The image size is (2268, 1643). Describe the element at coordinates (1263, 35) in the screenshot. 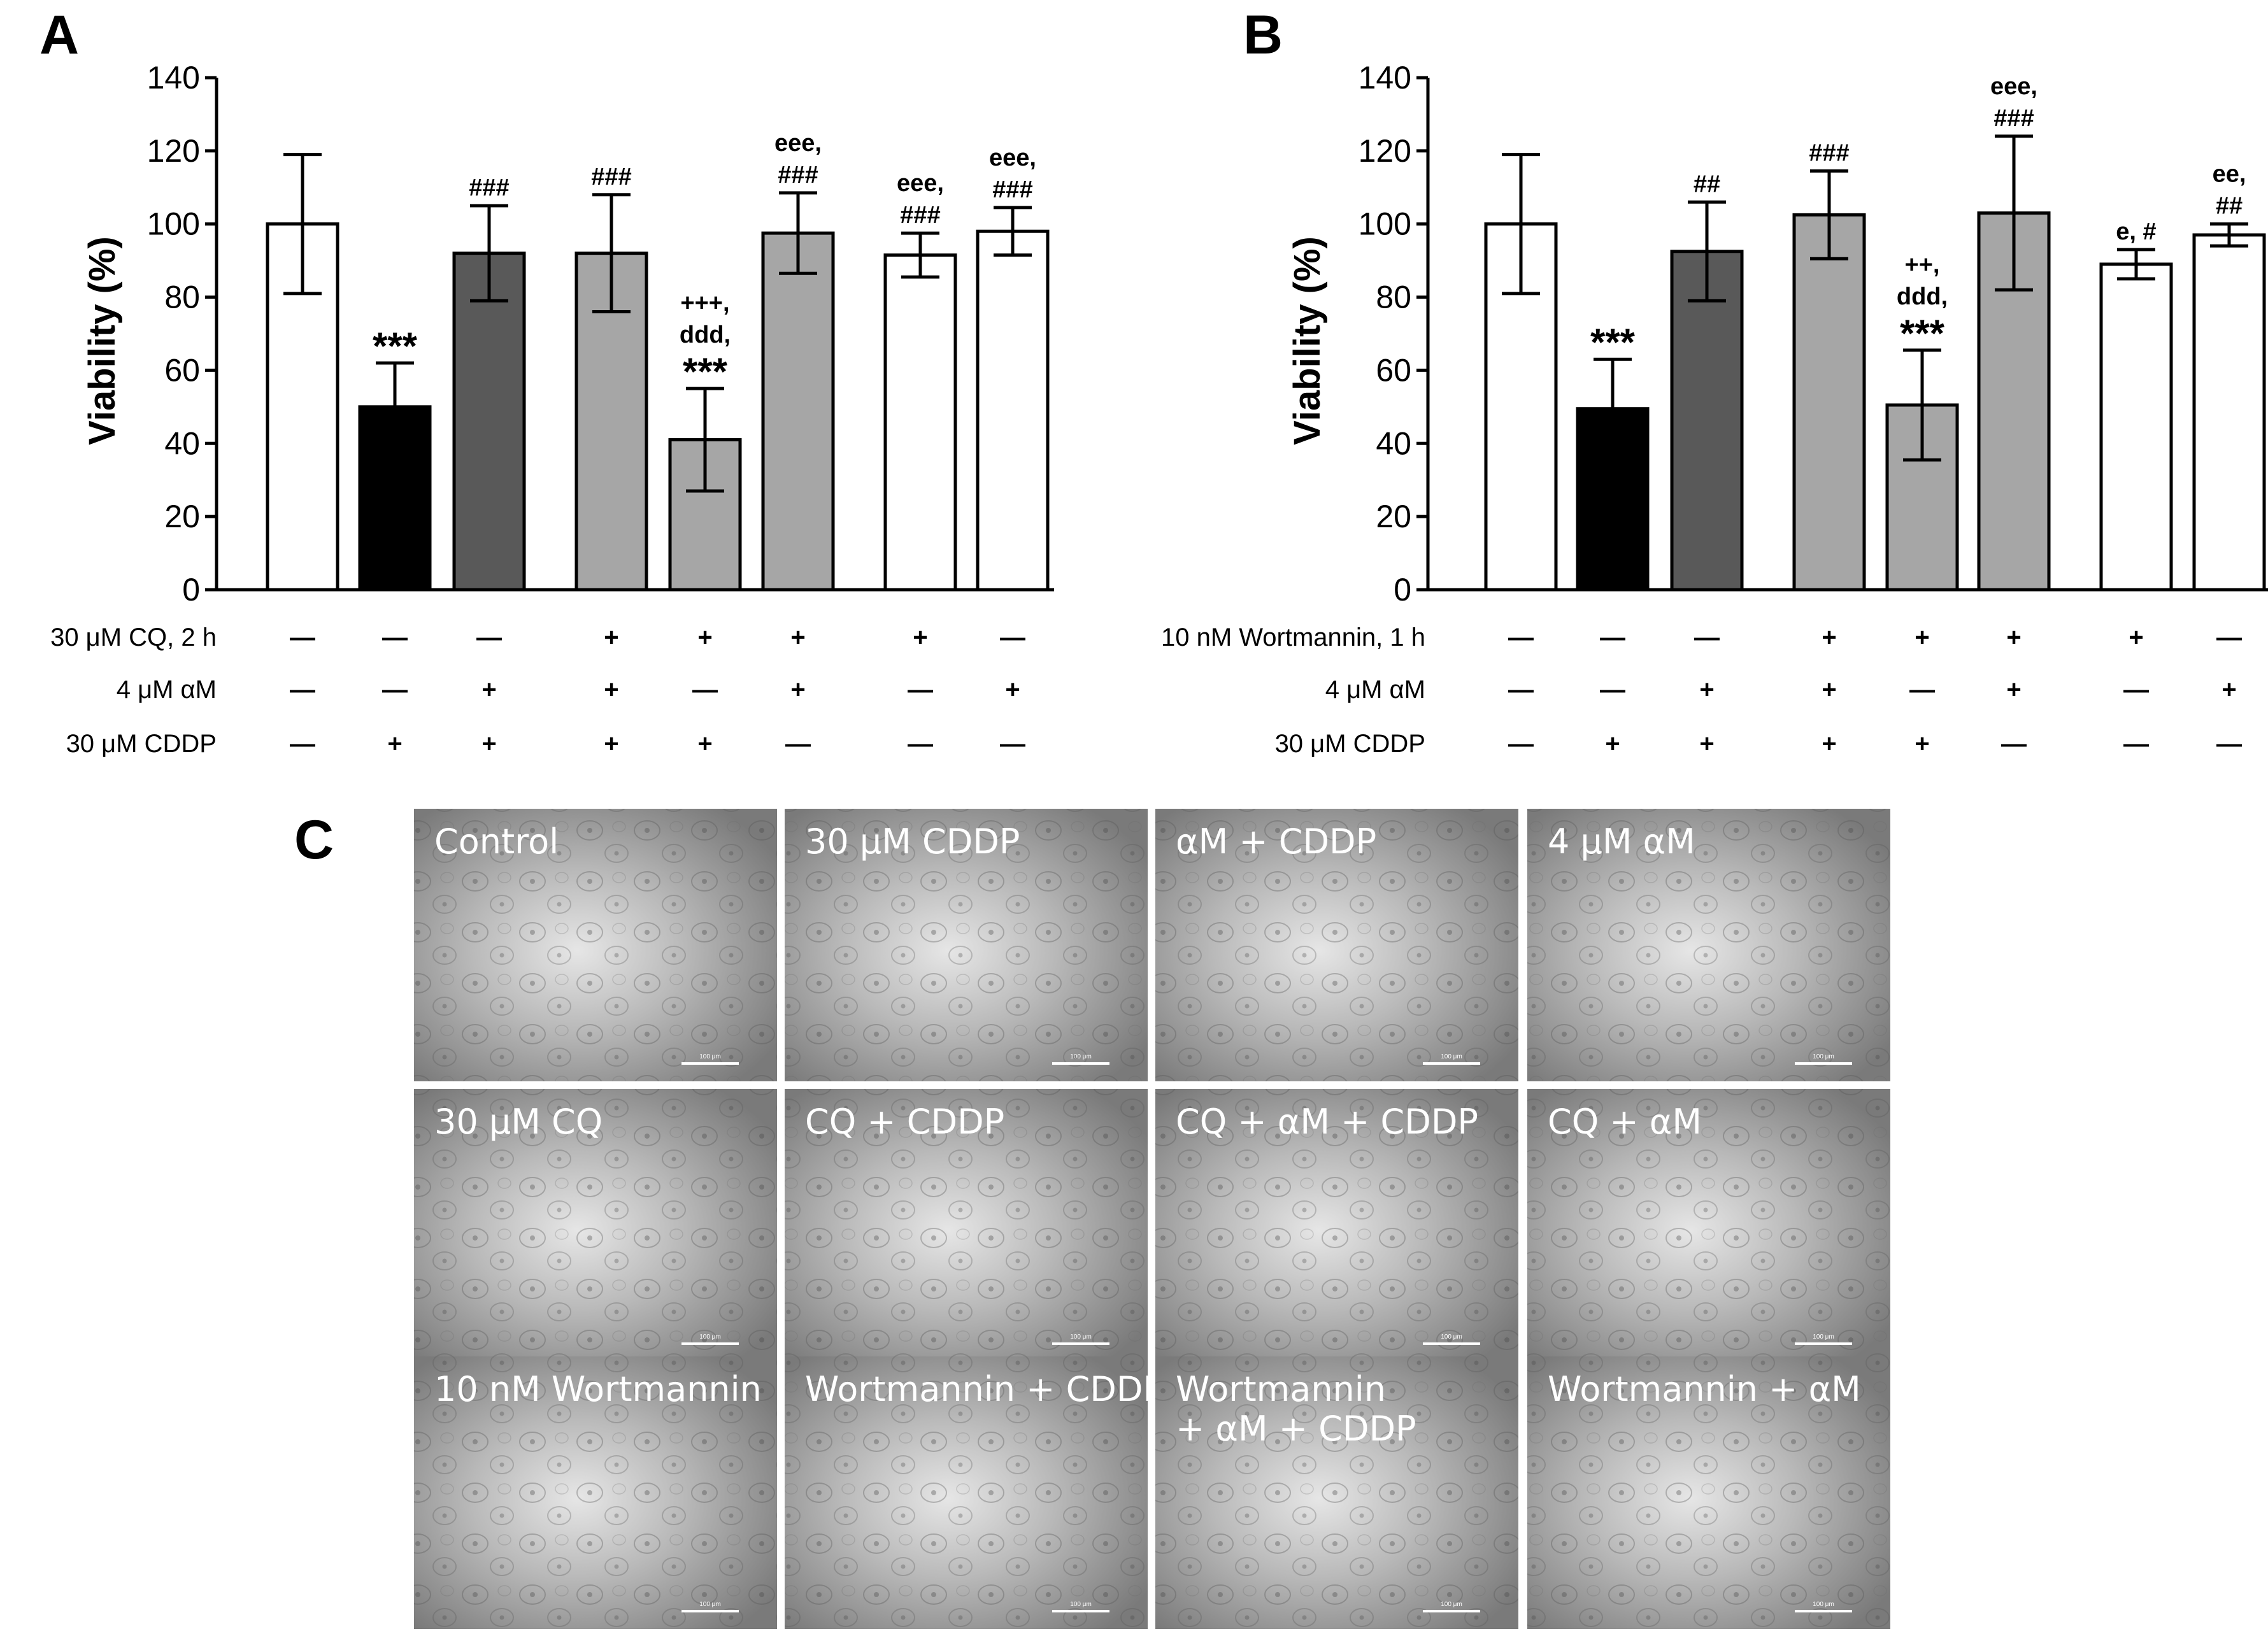

I see `panel-letter-b: B` at that location.